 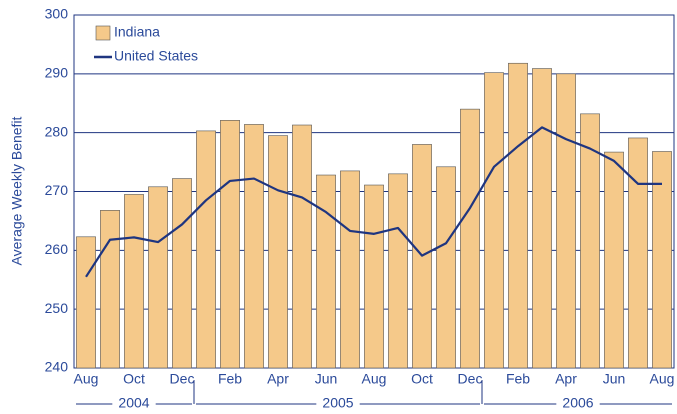 What do you see at coordinates (57, 249) in the screenshot?
I see `y-tick-label: 260` at bounding box center [57, 249].